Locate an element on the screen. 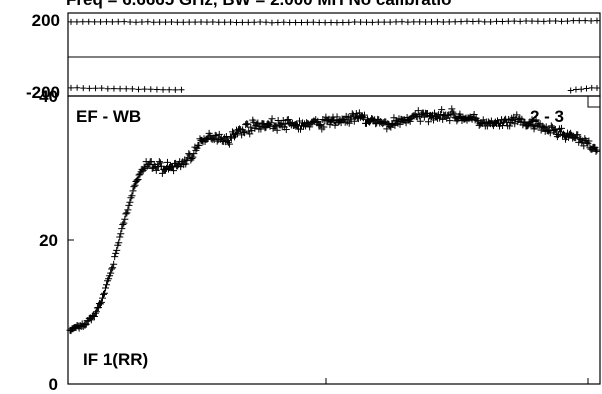  amplitude-tick-label: 20 is located at coordinates (48, 240).